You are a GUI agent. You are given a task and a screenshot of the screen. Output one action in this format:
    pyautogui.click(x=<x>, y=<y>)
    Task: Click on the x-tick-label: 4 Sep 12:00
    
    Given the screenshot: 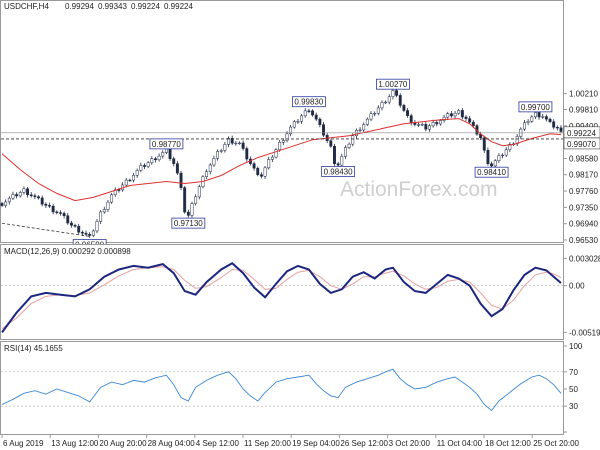 What is the action you would take?
    pyautogui.click(x=218, y=443)
    